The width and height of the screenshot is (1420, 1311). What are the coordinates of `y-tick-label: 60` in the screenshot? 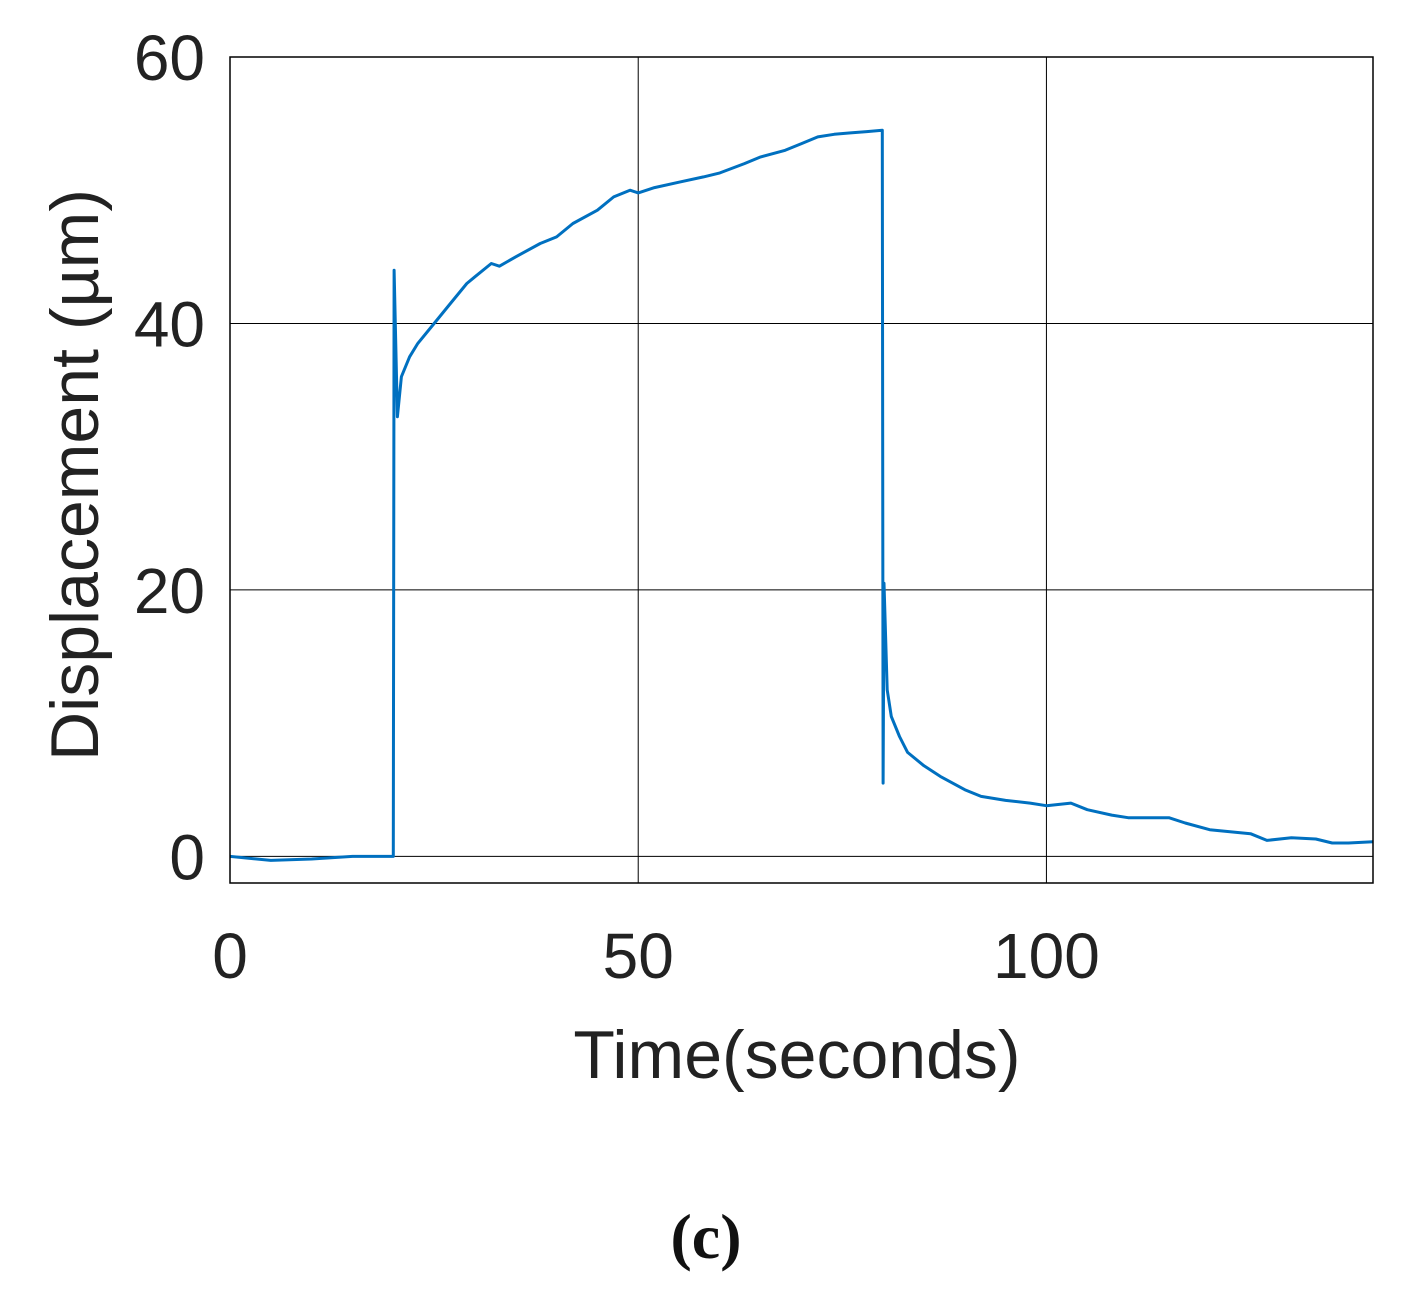 It's located at (169, 58).